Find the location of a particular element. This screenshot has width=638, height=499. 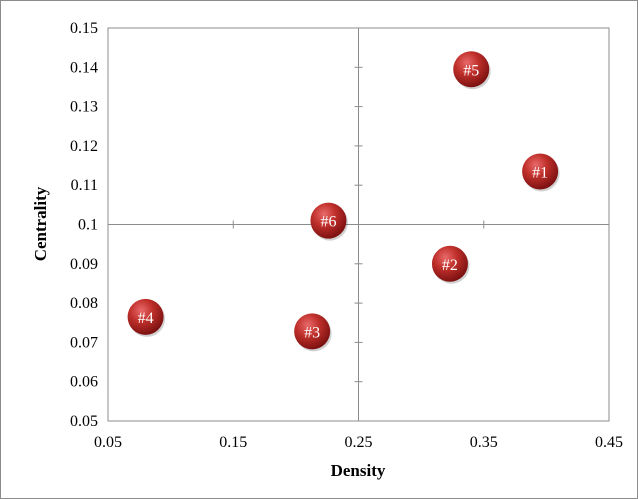

data-point: #6 is located at coordinates (329, 221).